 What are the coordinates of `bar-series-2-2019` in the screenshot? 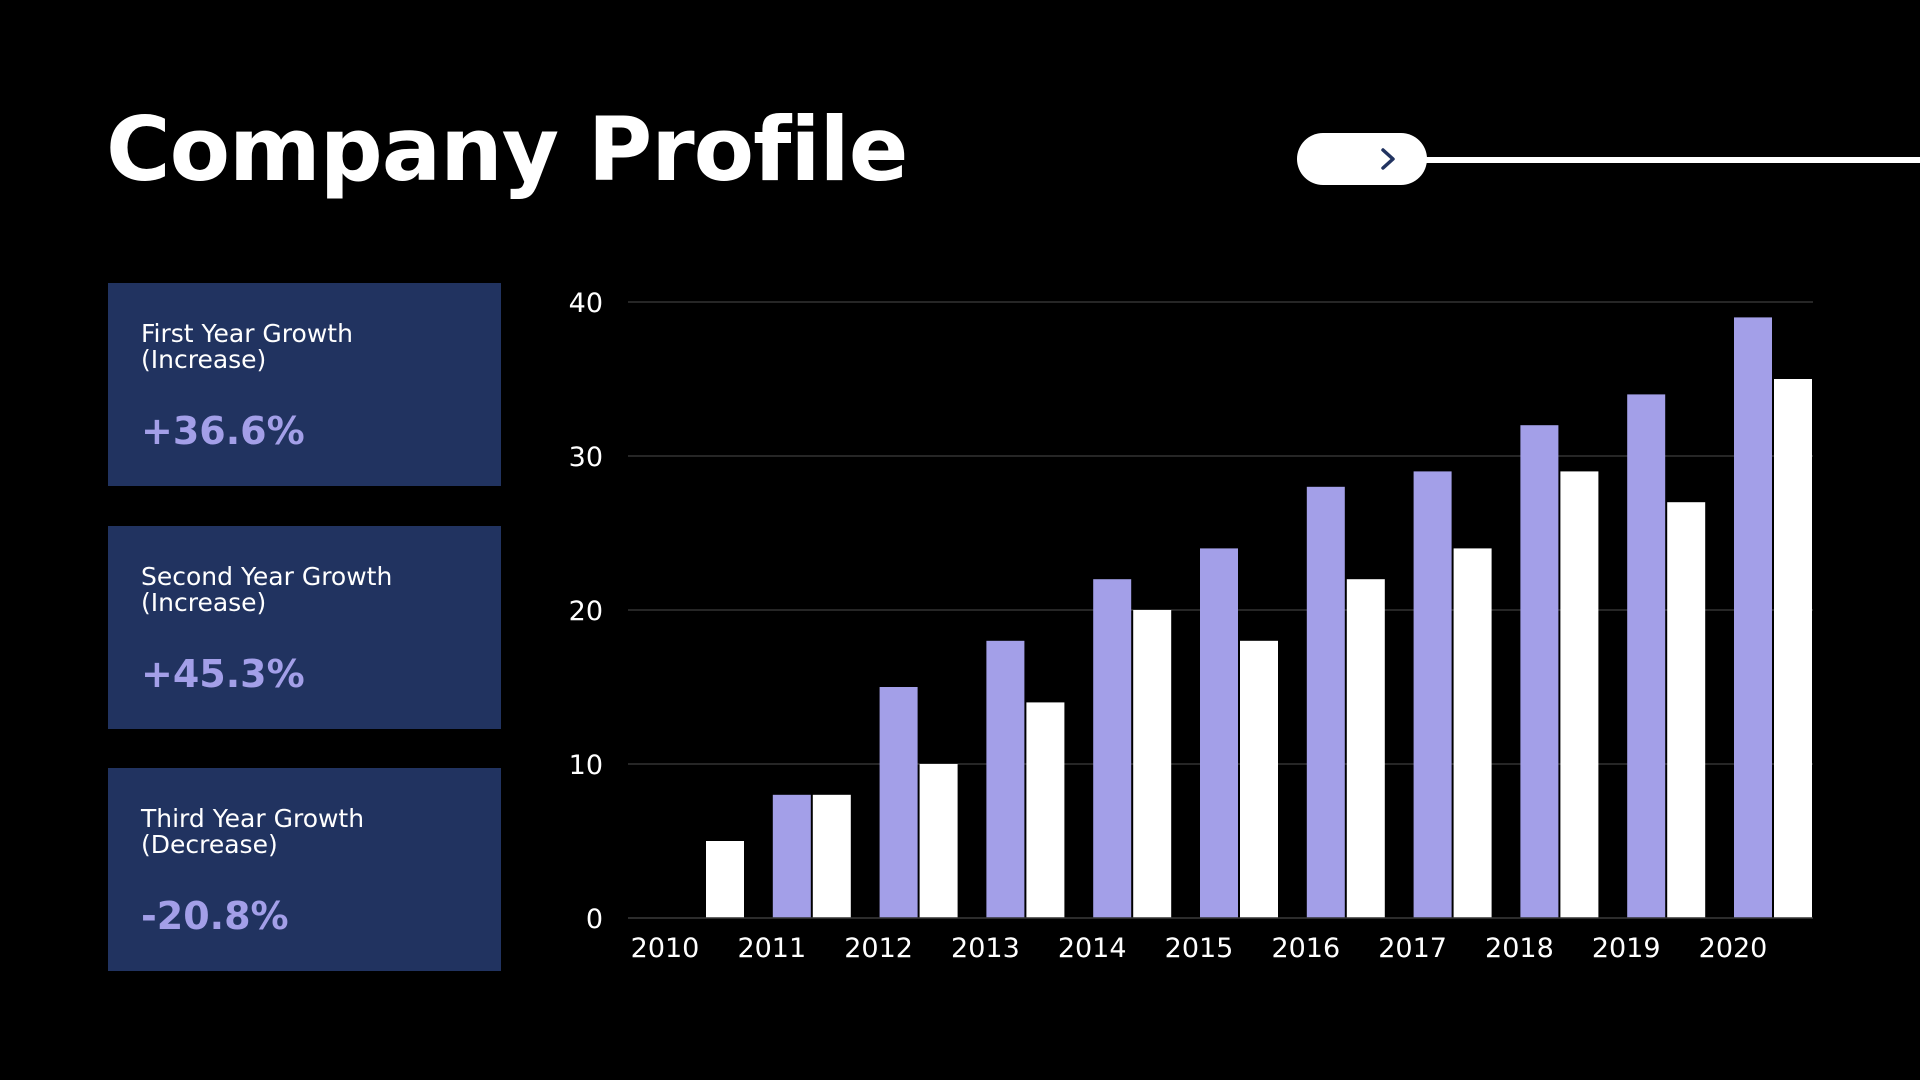 It's located at (1686, 710).